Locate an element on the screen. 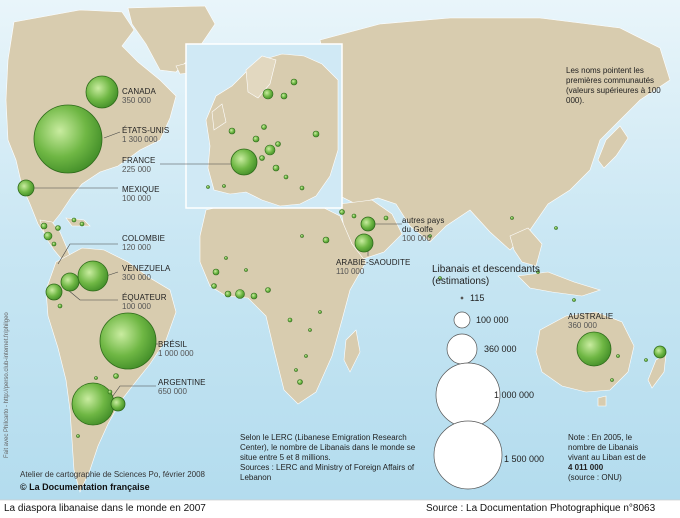 The image size is (680, 518). label-venezuela: VENEZUELA 300 000 is located at coordinates (146, 273).